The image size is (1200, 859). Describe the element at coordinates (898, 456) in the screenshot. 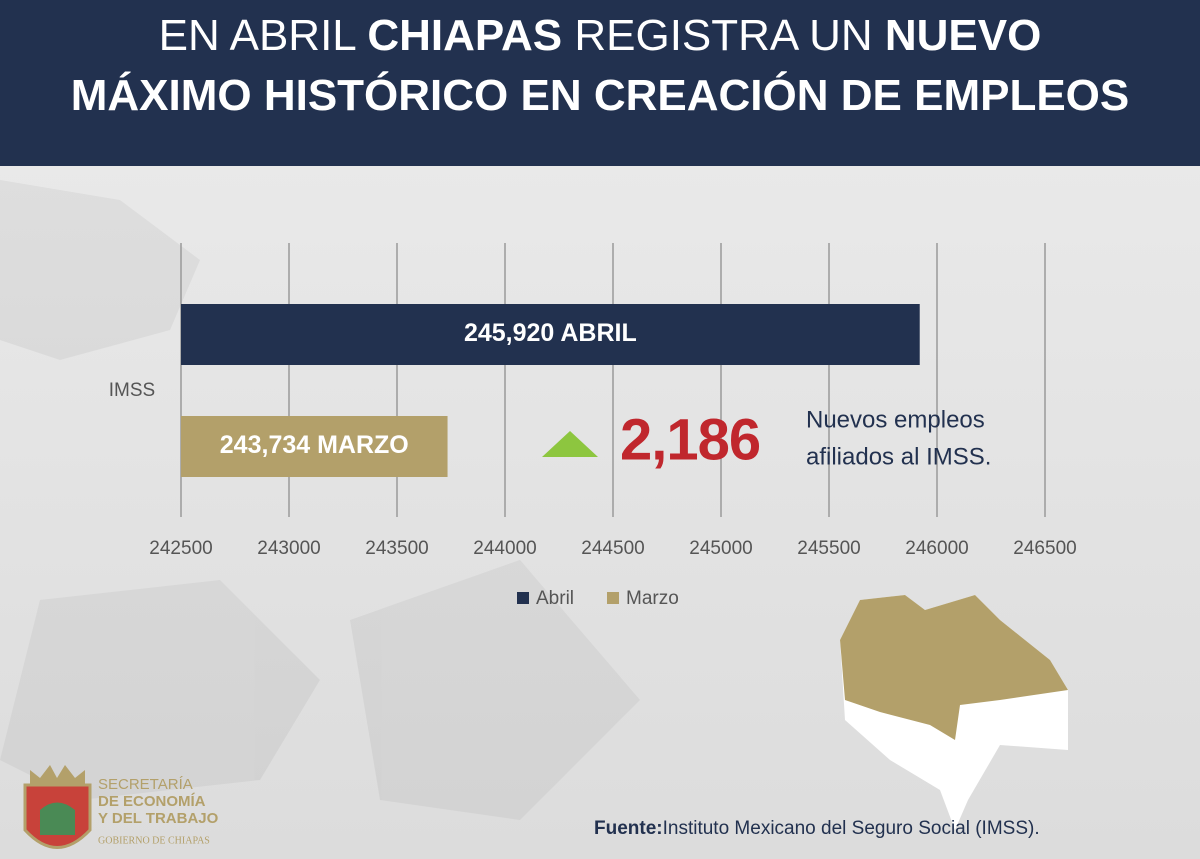

I see `annotation-text: afiliados al IMSS.` at that location.